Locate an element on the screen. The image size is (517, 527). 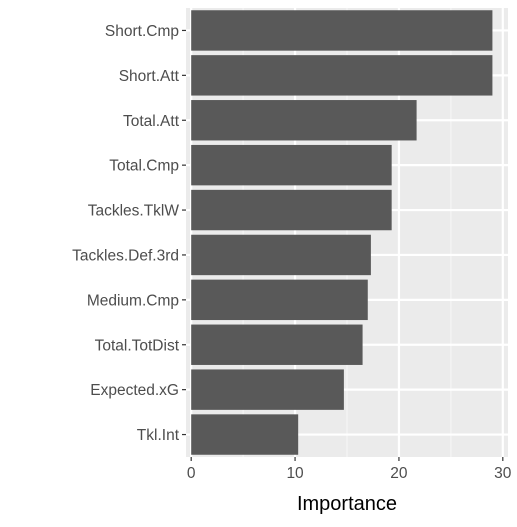
bar-medium-cmp is located at coordinates (279, 300).